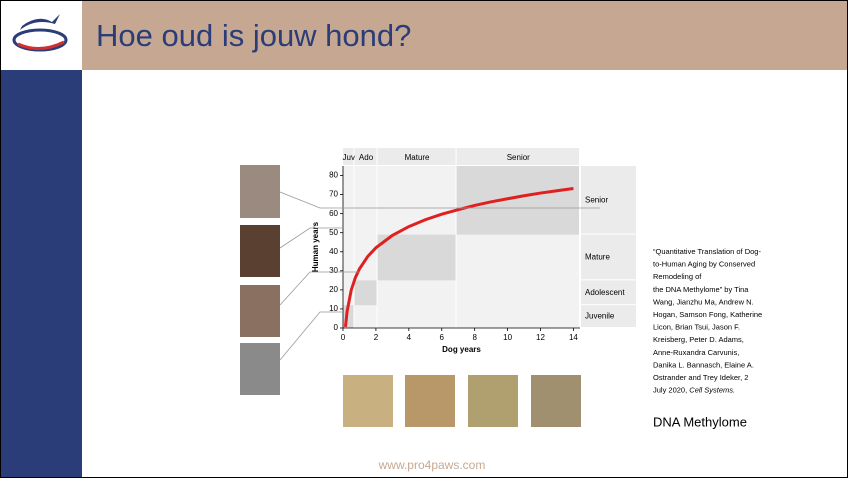  What do you see at coordinates (701, 289) in the screenshot?
I see `citation-line: the DNA Methylome” by Tina` at bounding box center [701, 289].